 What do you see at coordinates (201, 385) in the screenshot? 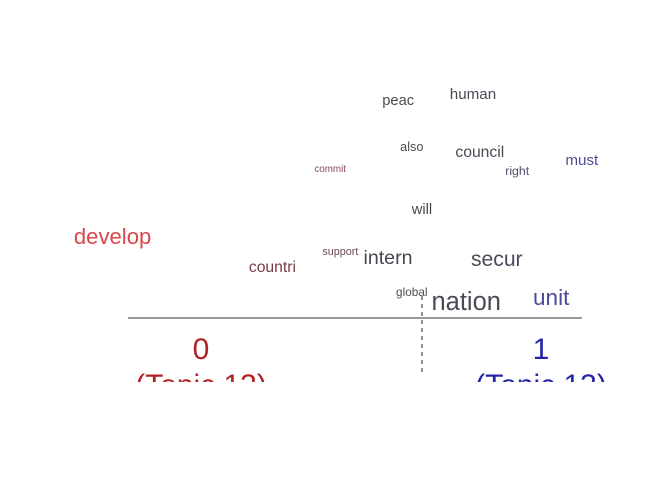
I see `pole-topic-label-0: (Topic 13)` at bounding box center [201, 385].